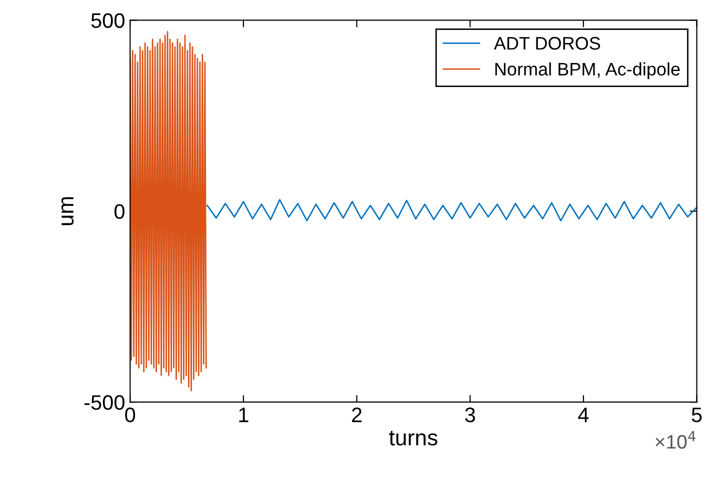  I want to click on y-tick-label: 0, so click(119, 211).